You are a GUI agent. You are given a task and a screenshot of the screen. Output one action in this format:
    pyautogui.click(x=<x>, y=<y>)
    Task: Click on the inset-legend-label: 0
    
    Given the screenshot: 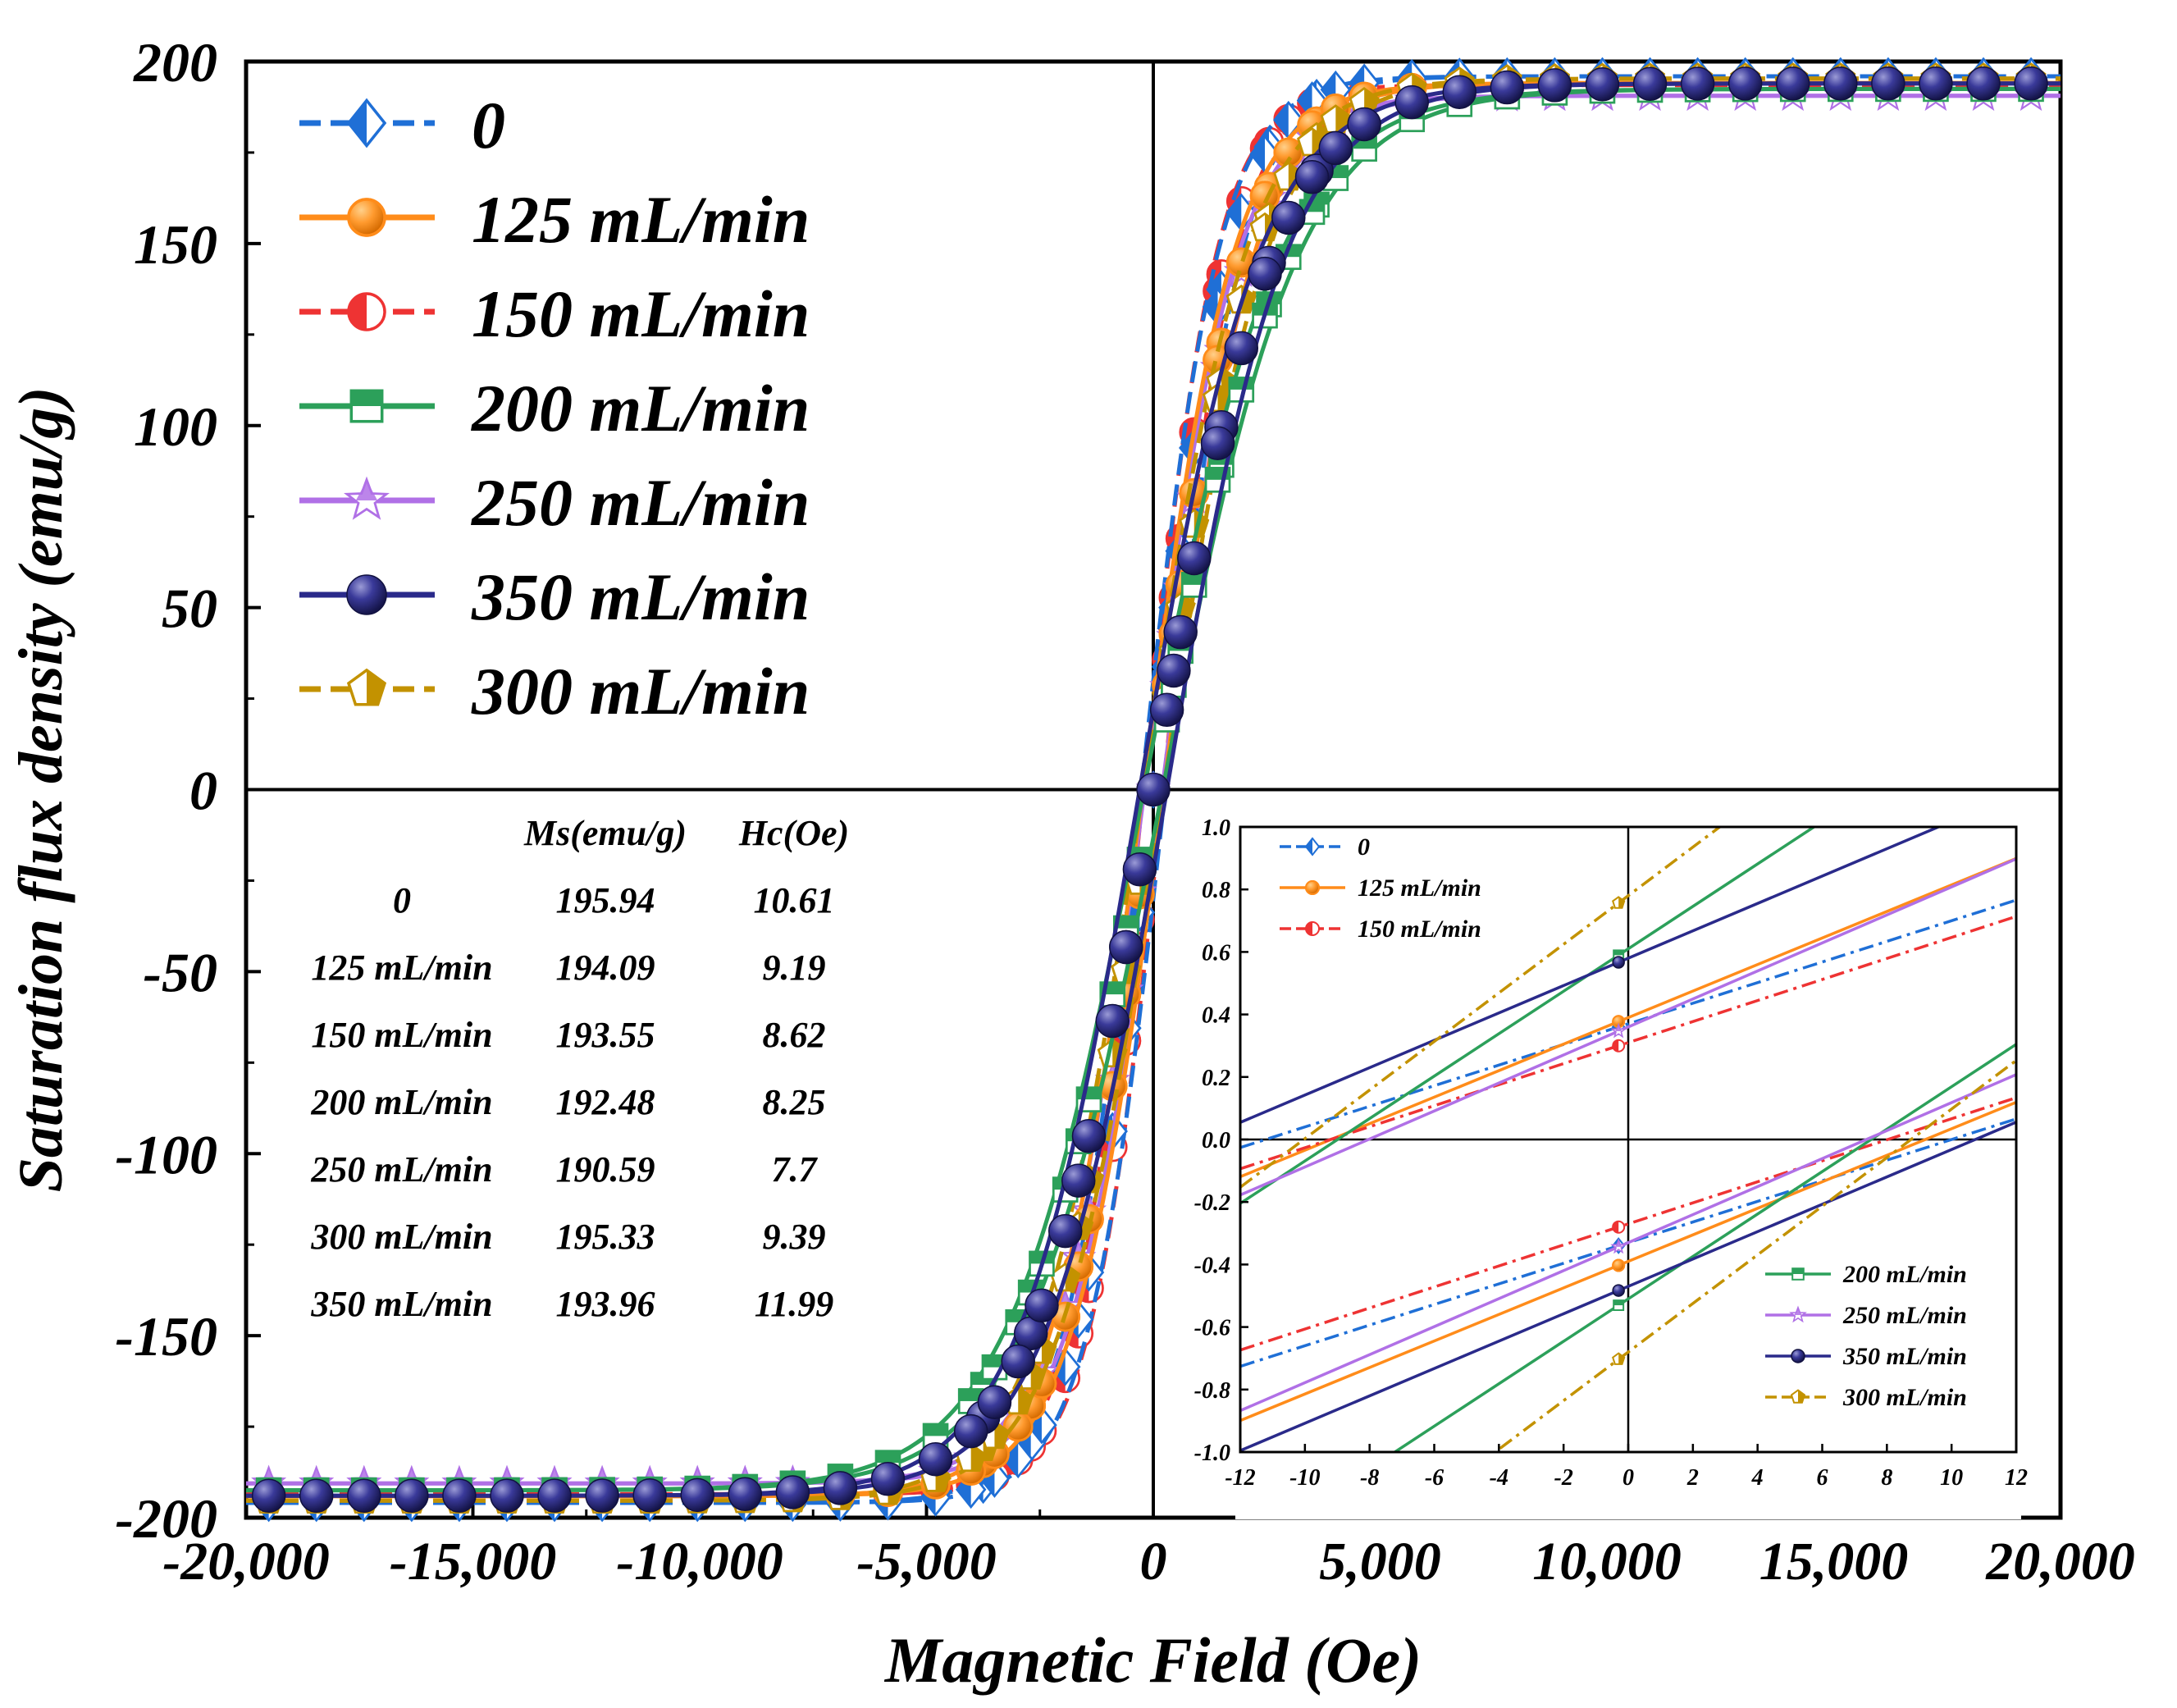 What is the action you would take?
    pyautogui.click(x=1364, y=847)
    